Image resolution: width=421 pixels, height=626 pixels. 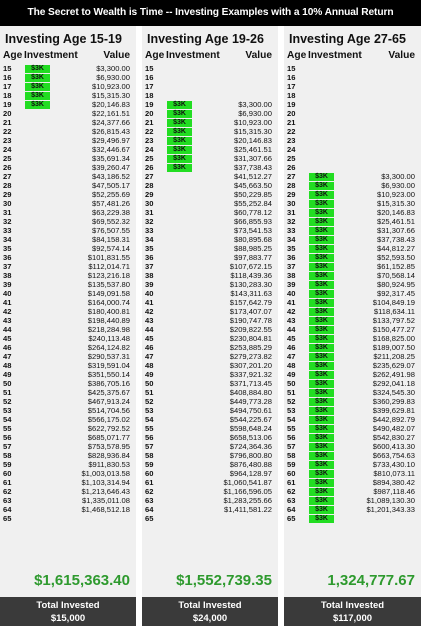 What do you see at coordinates (352, 455) in the screenshot?
I see `table-row: 58 $3K $663,754.63` at bounding box center [352, 455].